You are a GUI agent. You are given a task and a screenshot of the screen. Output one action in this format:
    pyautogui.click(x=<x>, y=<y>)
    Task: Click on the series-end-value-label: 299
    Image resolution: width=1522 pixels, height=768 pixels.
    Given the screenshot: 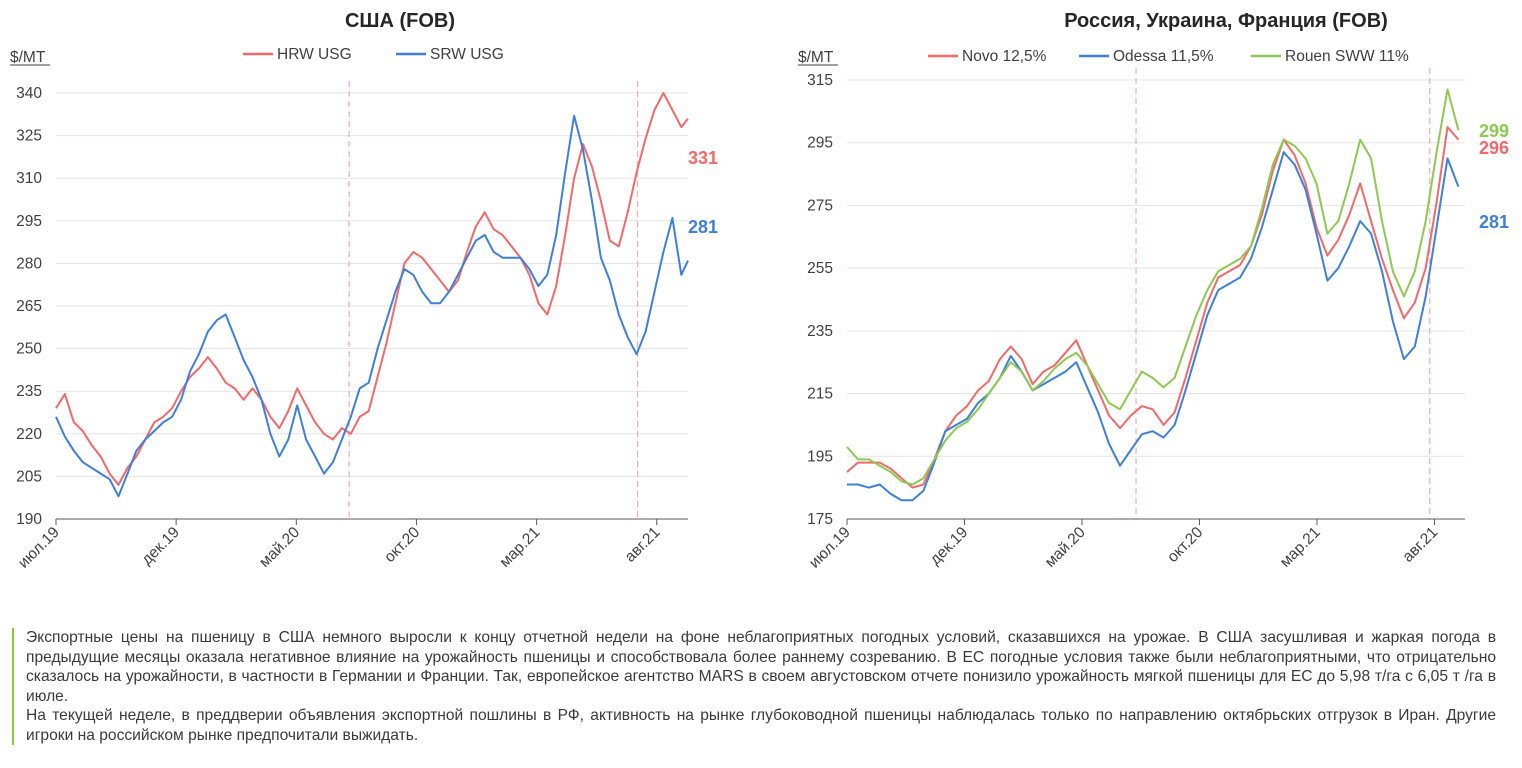 What is the action you would take?
    pyautogui.click(x=1494, y=131)
    